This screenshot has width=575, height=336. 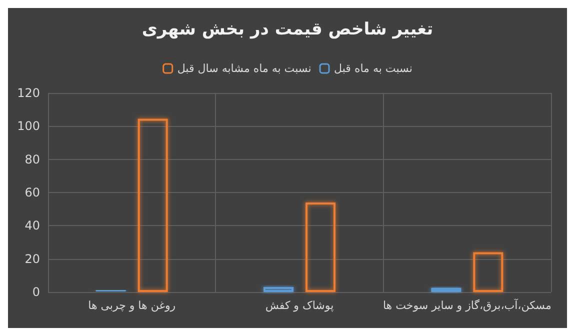 I want to click on y-tick-label: 40, so click(x=32, y=225).